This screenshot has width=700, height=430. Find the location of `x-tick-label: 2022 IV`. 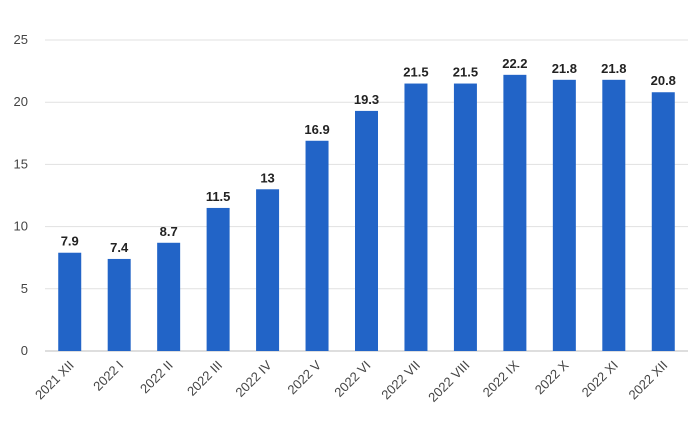

x-tick-label: 2022 IV is located at coordinates (253, 378).